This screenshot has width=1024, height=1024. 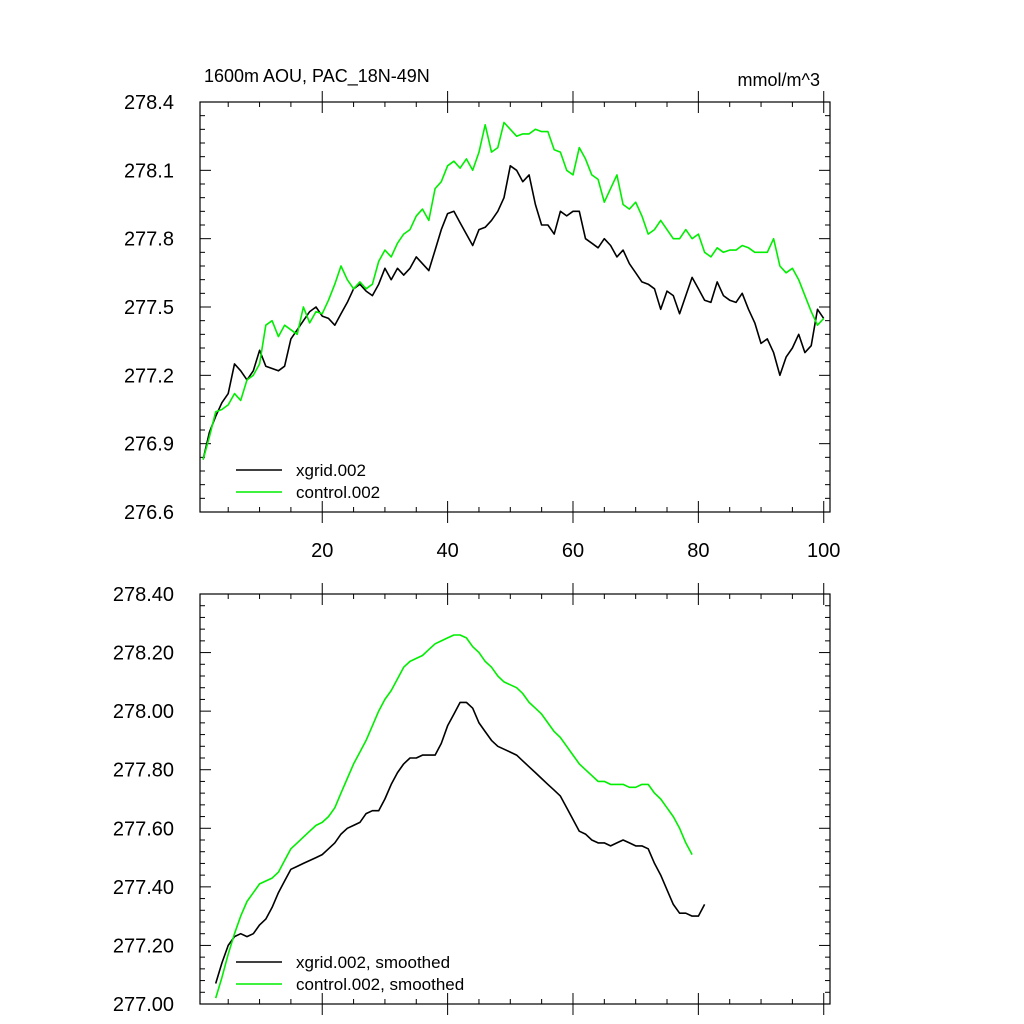 What do you see at coordinates (373, 962) in the screenshot?
I see `legend-label: xgrid.002, smoothed` at bounding box center [373, 962].